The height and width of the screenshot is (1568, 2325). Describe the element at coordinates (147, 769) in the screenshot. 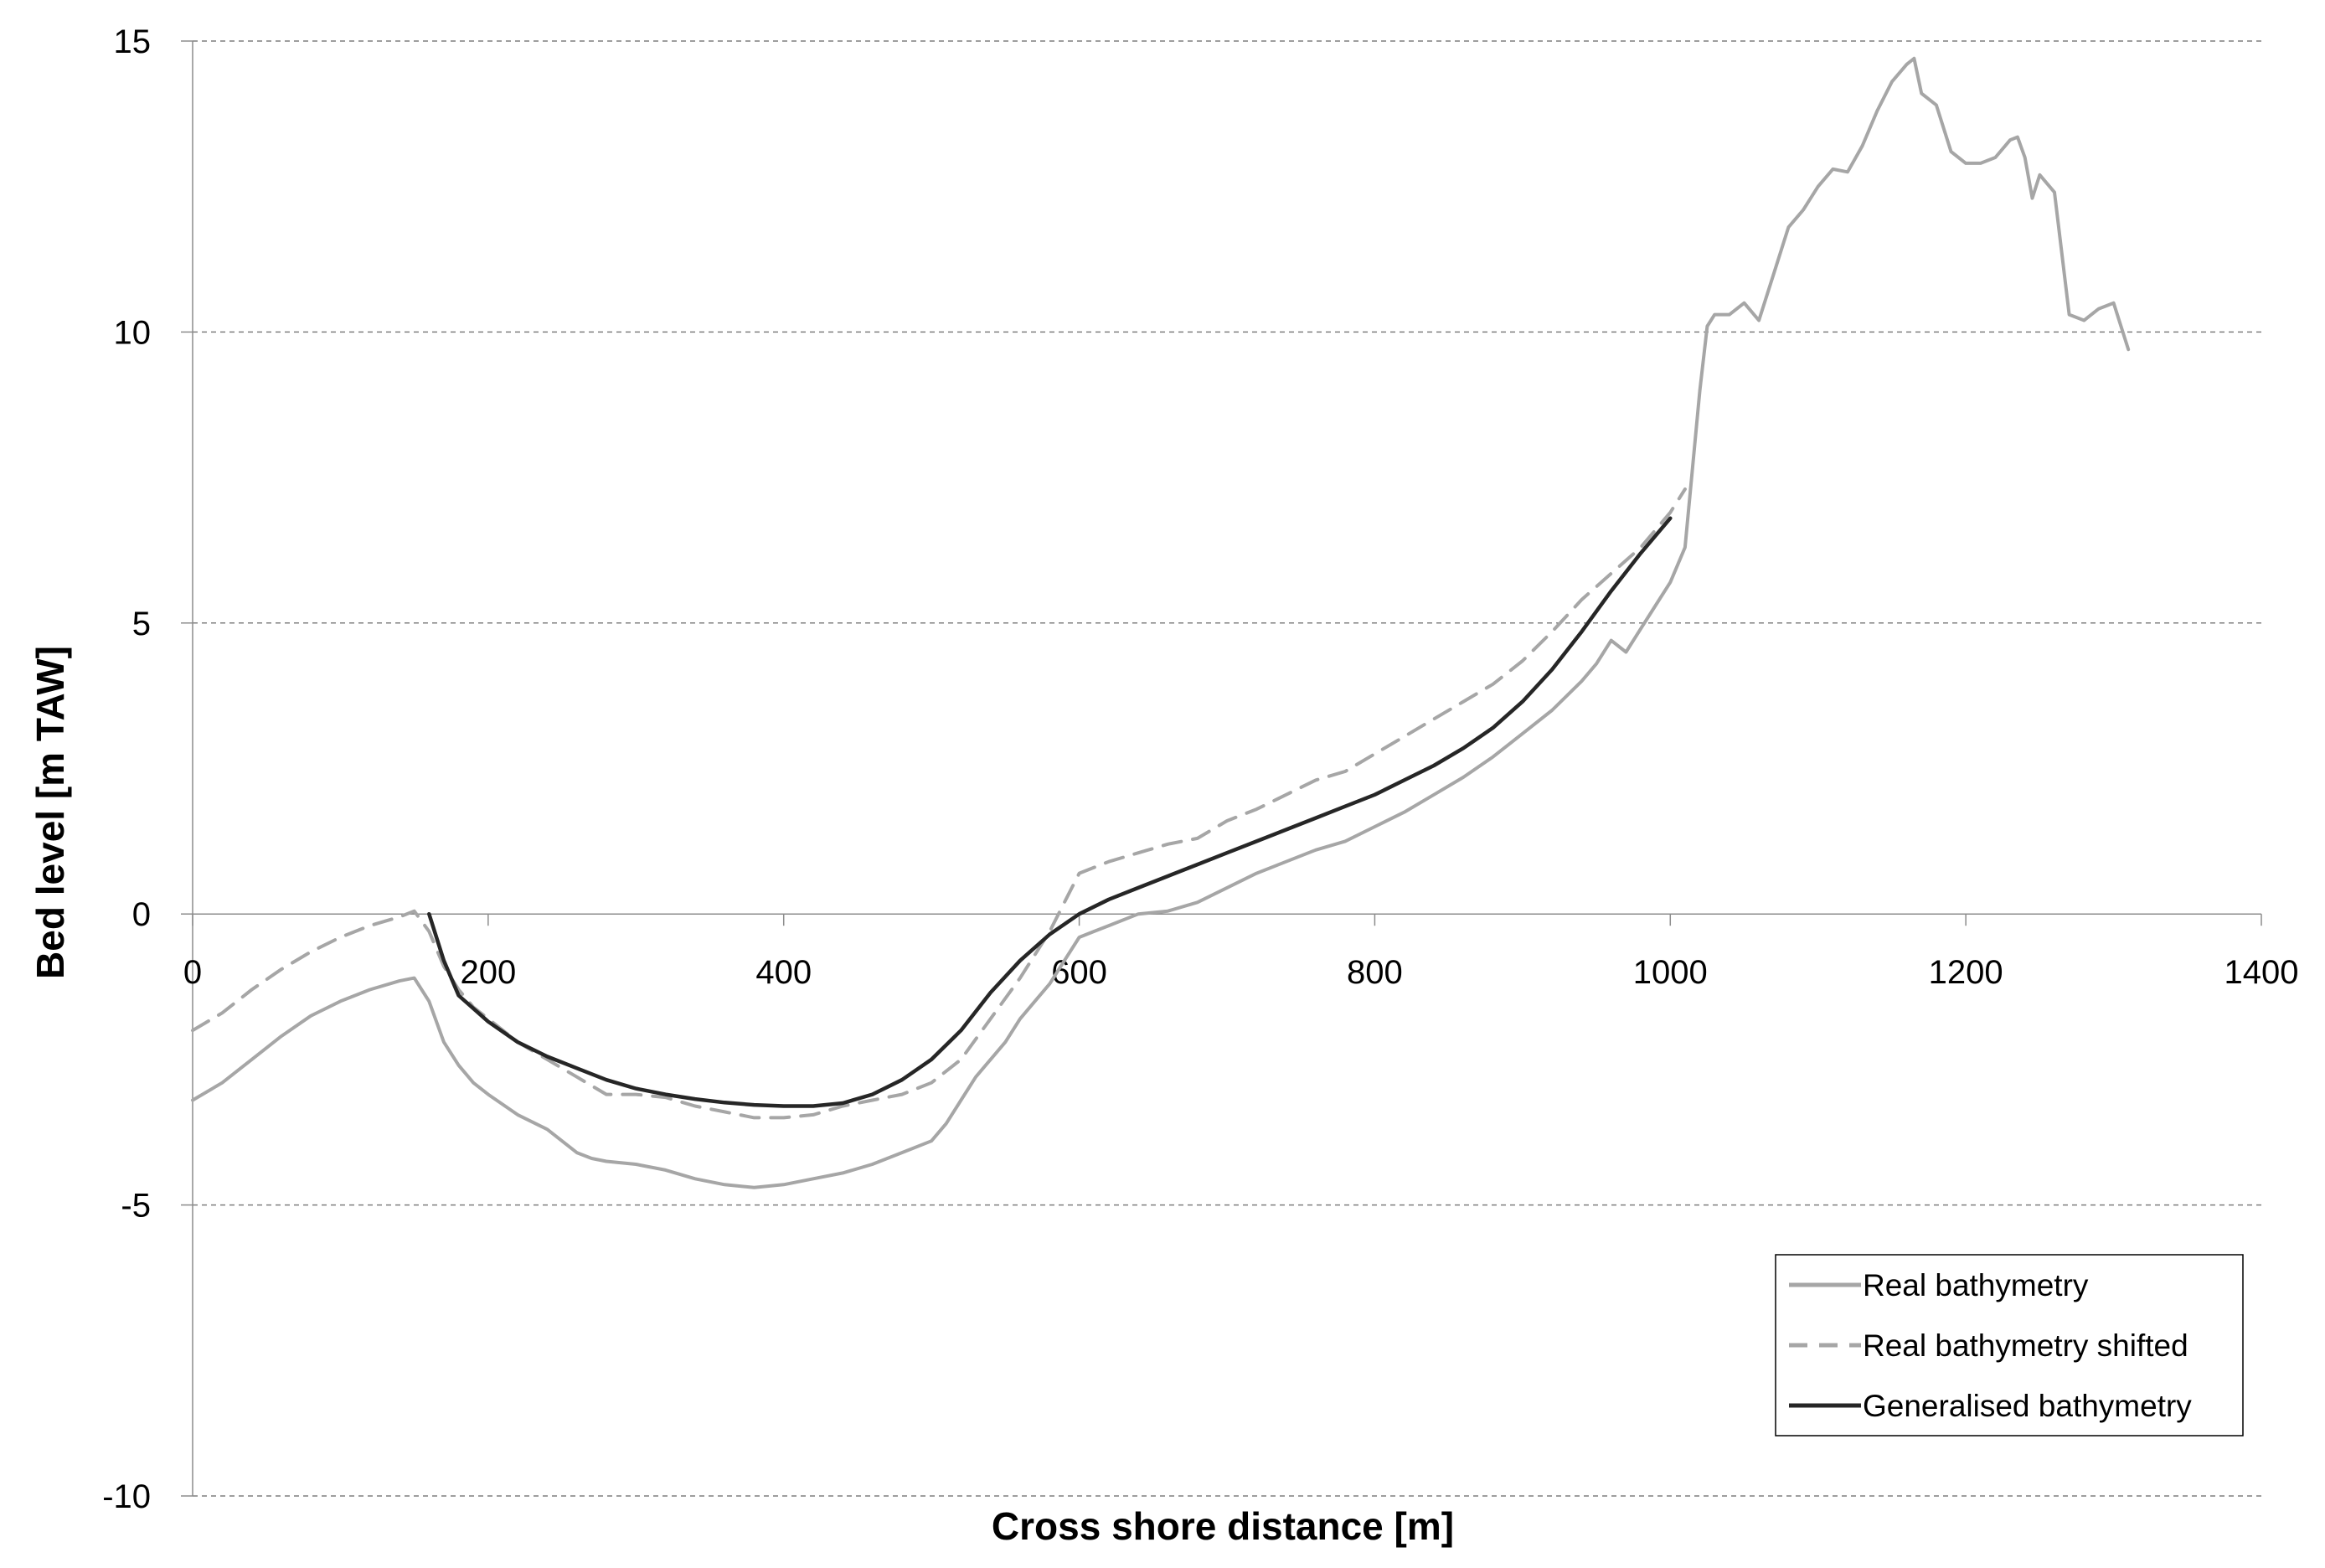

I see `y-axis-ticks: -10 -5 0 5 10 15` at that location.